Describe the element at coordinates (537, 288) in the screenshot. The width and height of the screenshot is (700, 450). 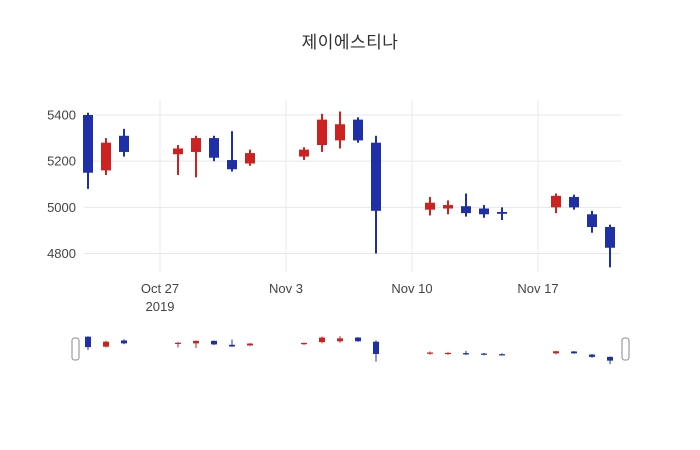
I see `x-tick-label: Nov 17` at that location.